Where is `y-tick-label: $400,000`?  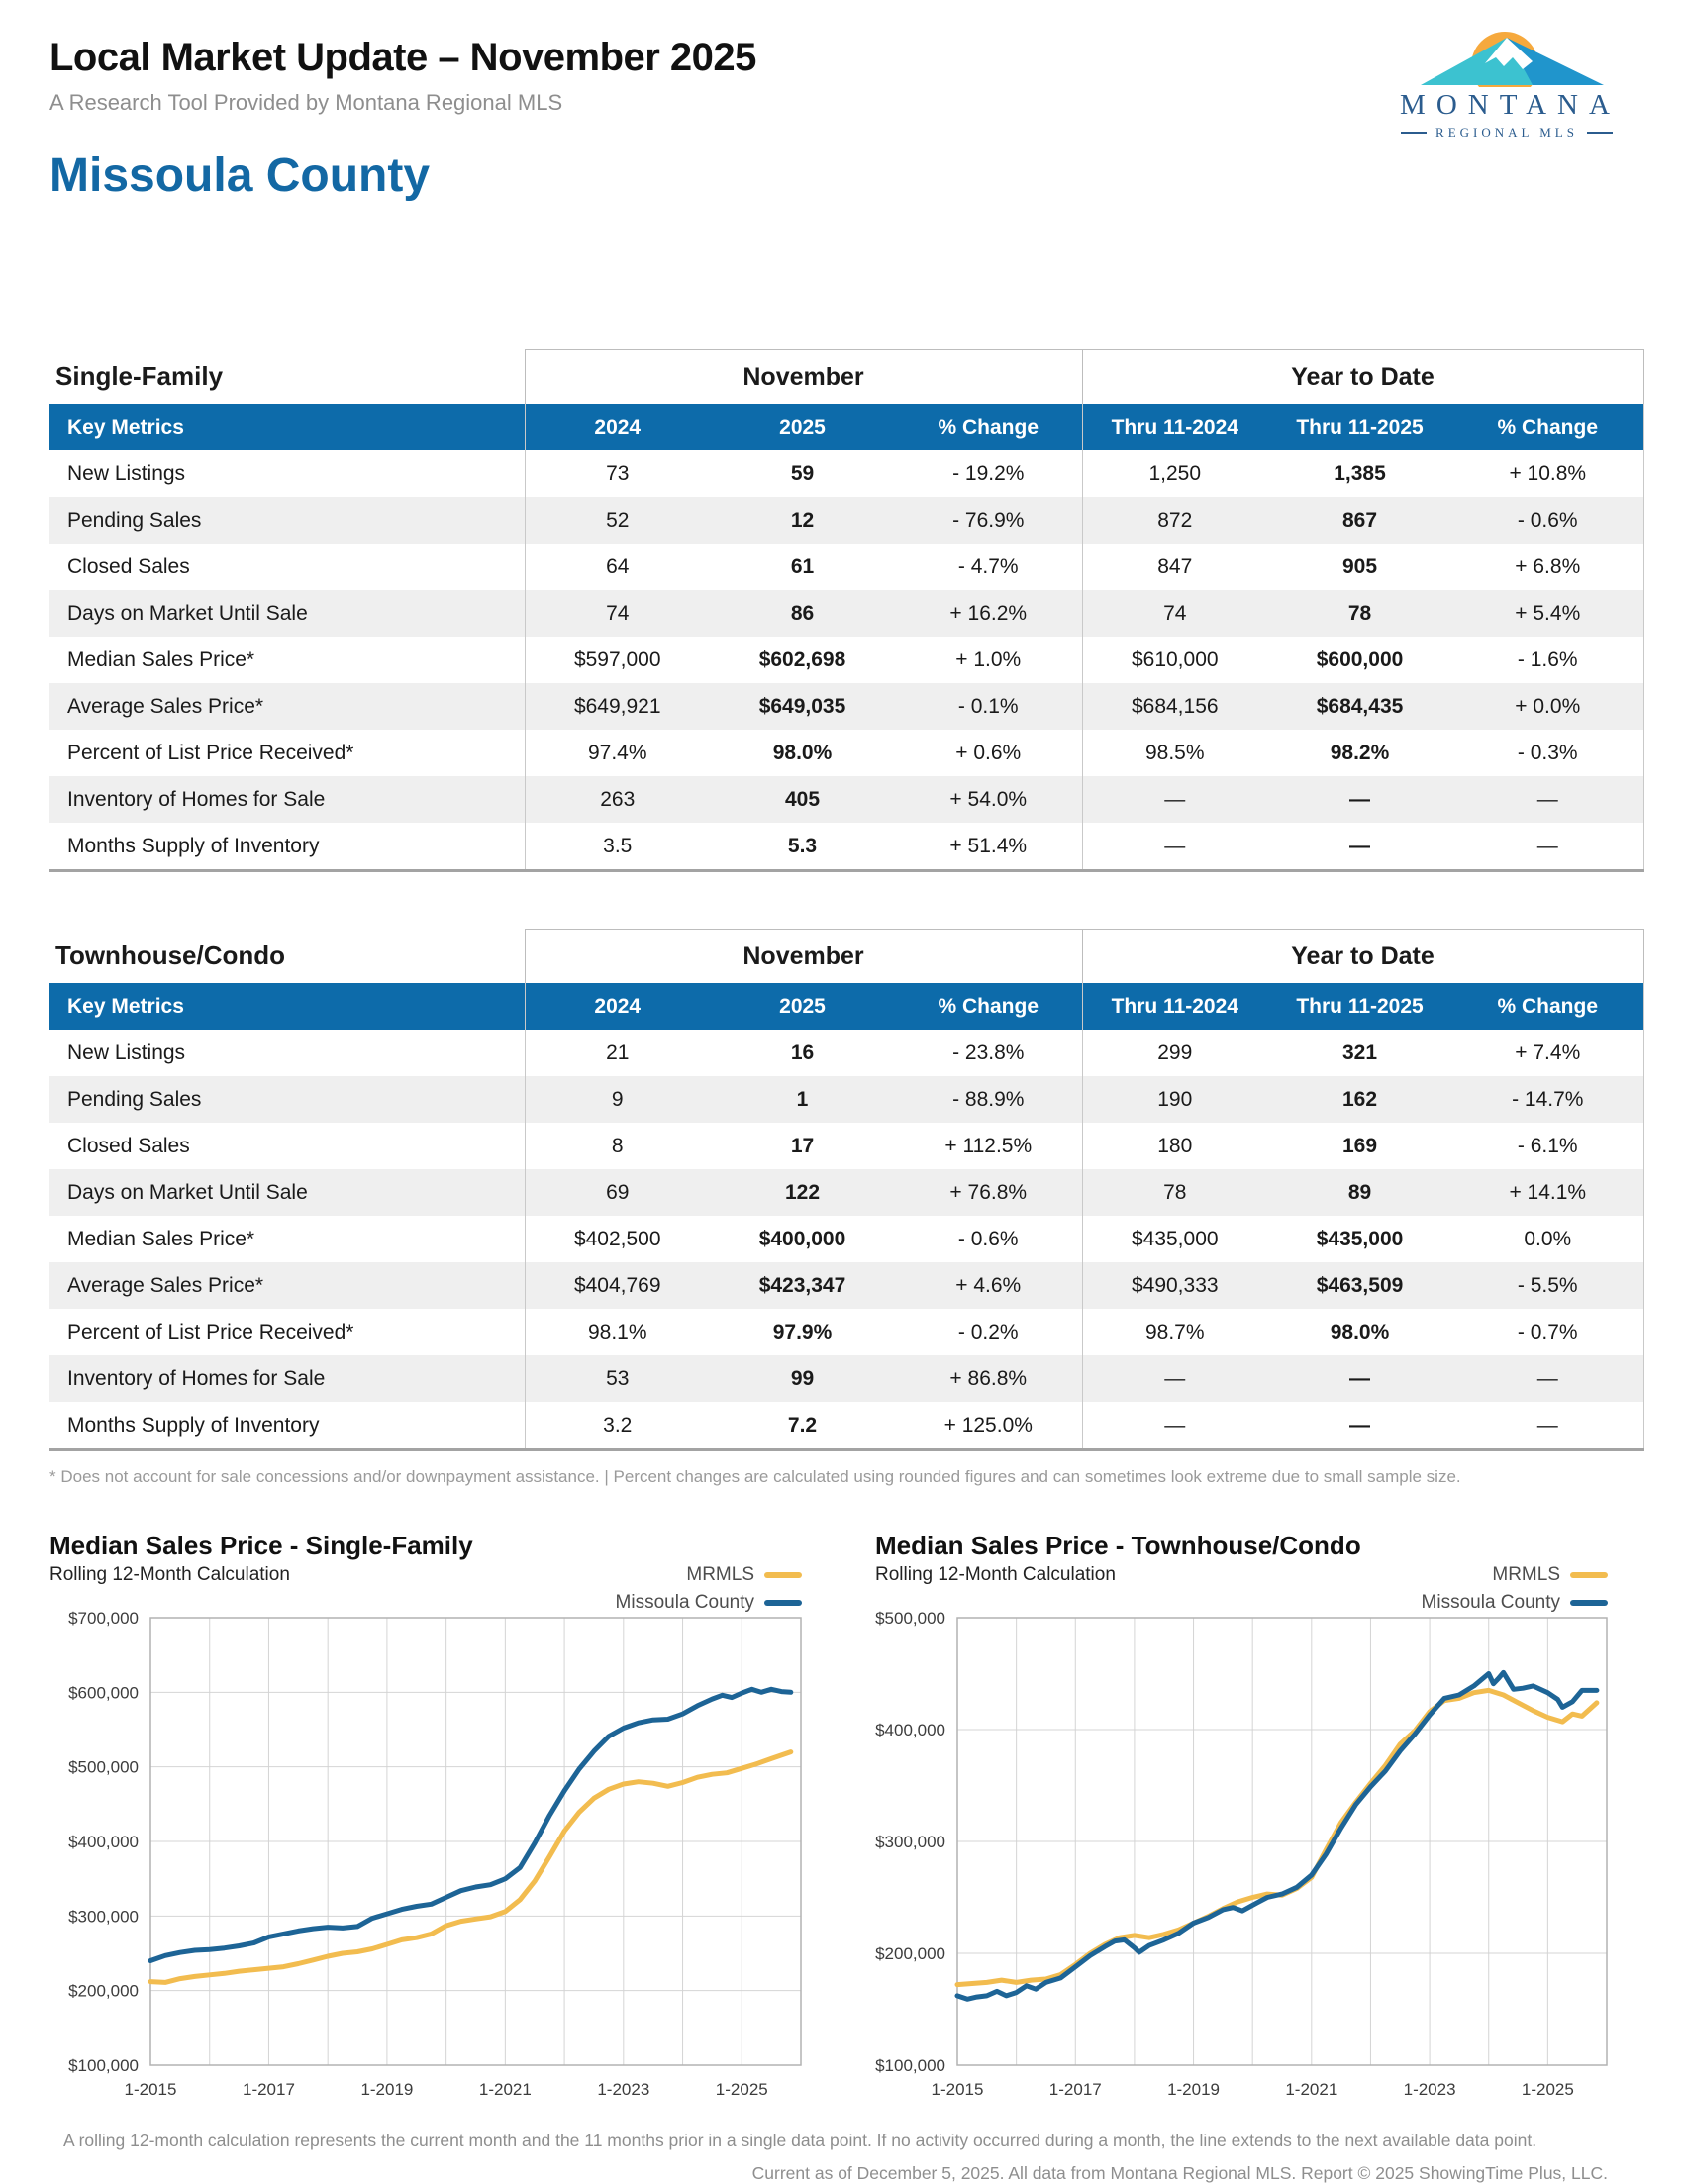 y-tick-label: $400,000 is located at coordinates (910, 1730).